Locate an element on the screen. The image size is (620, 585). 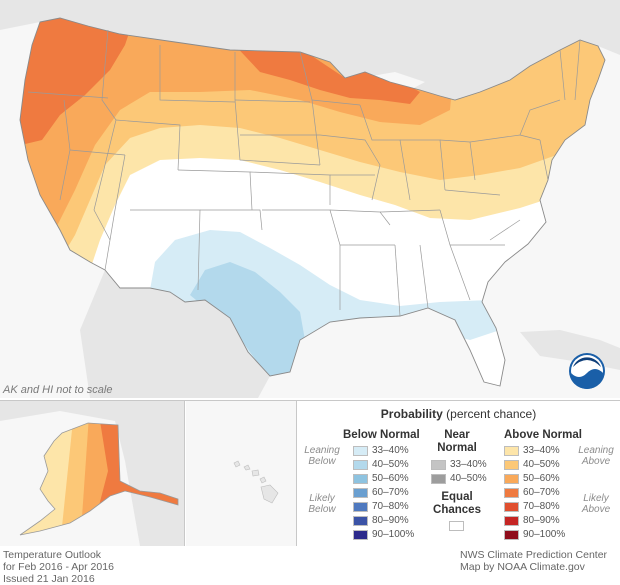
scale-note: AK and HI not to scale is located at coordinates (58, 390).